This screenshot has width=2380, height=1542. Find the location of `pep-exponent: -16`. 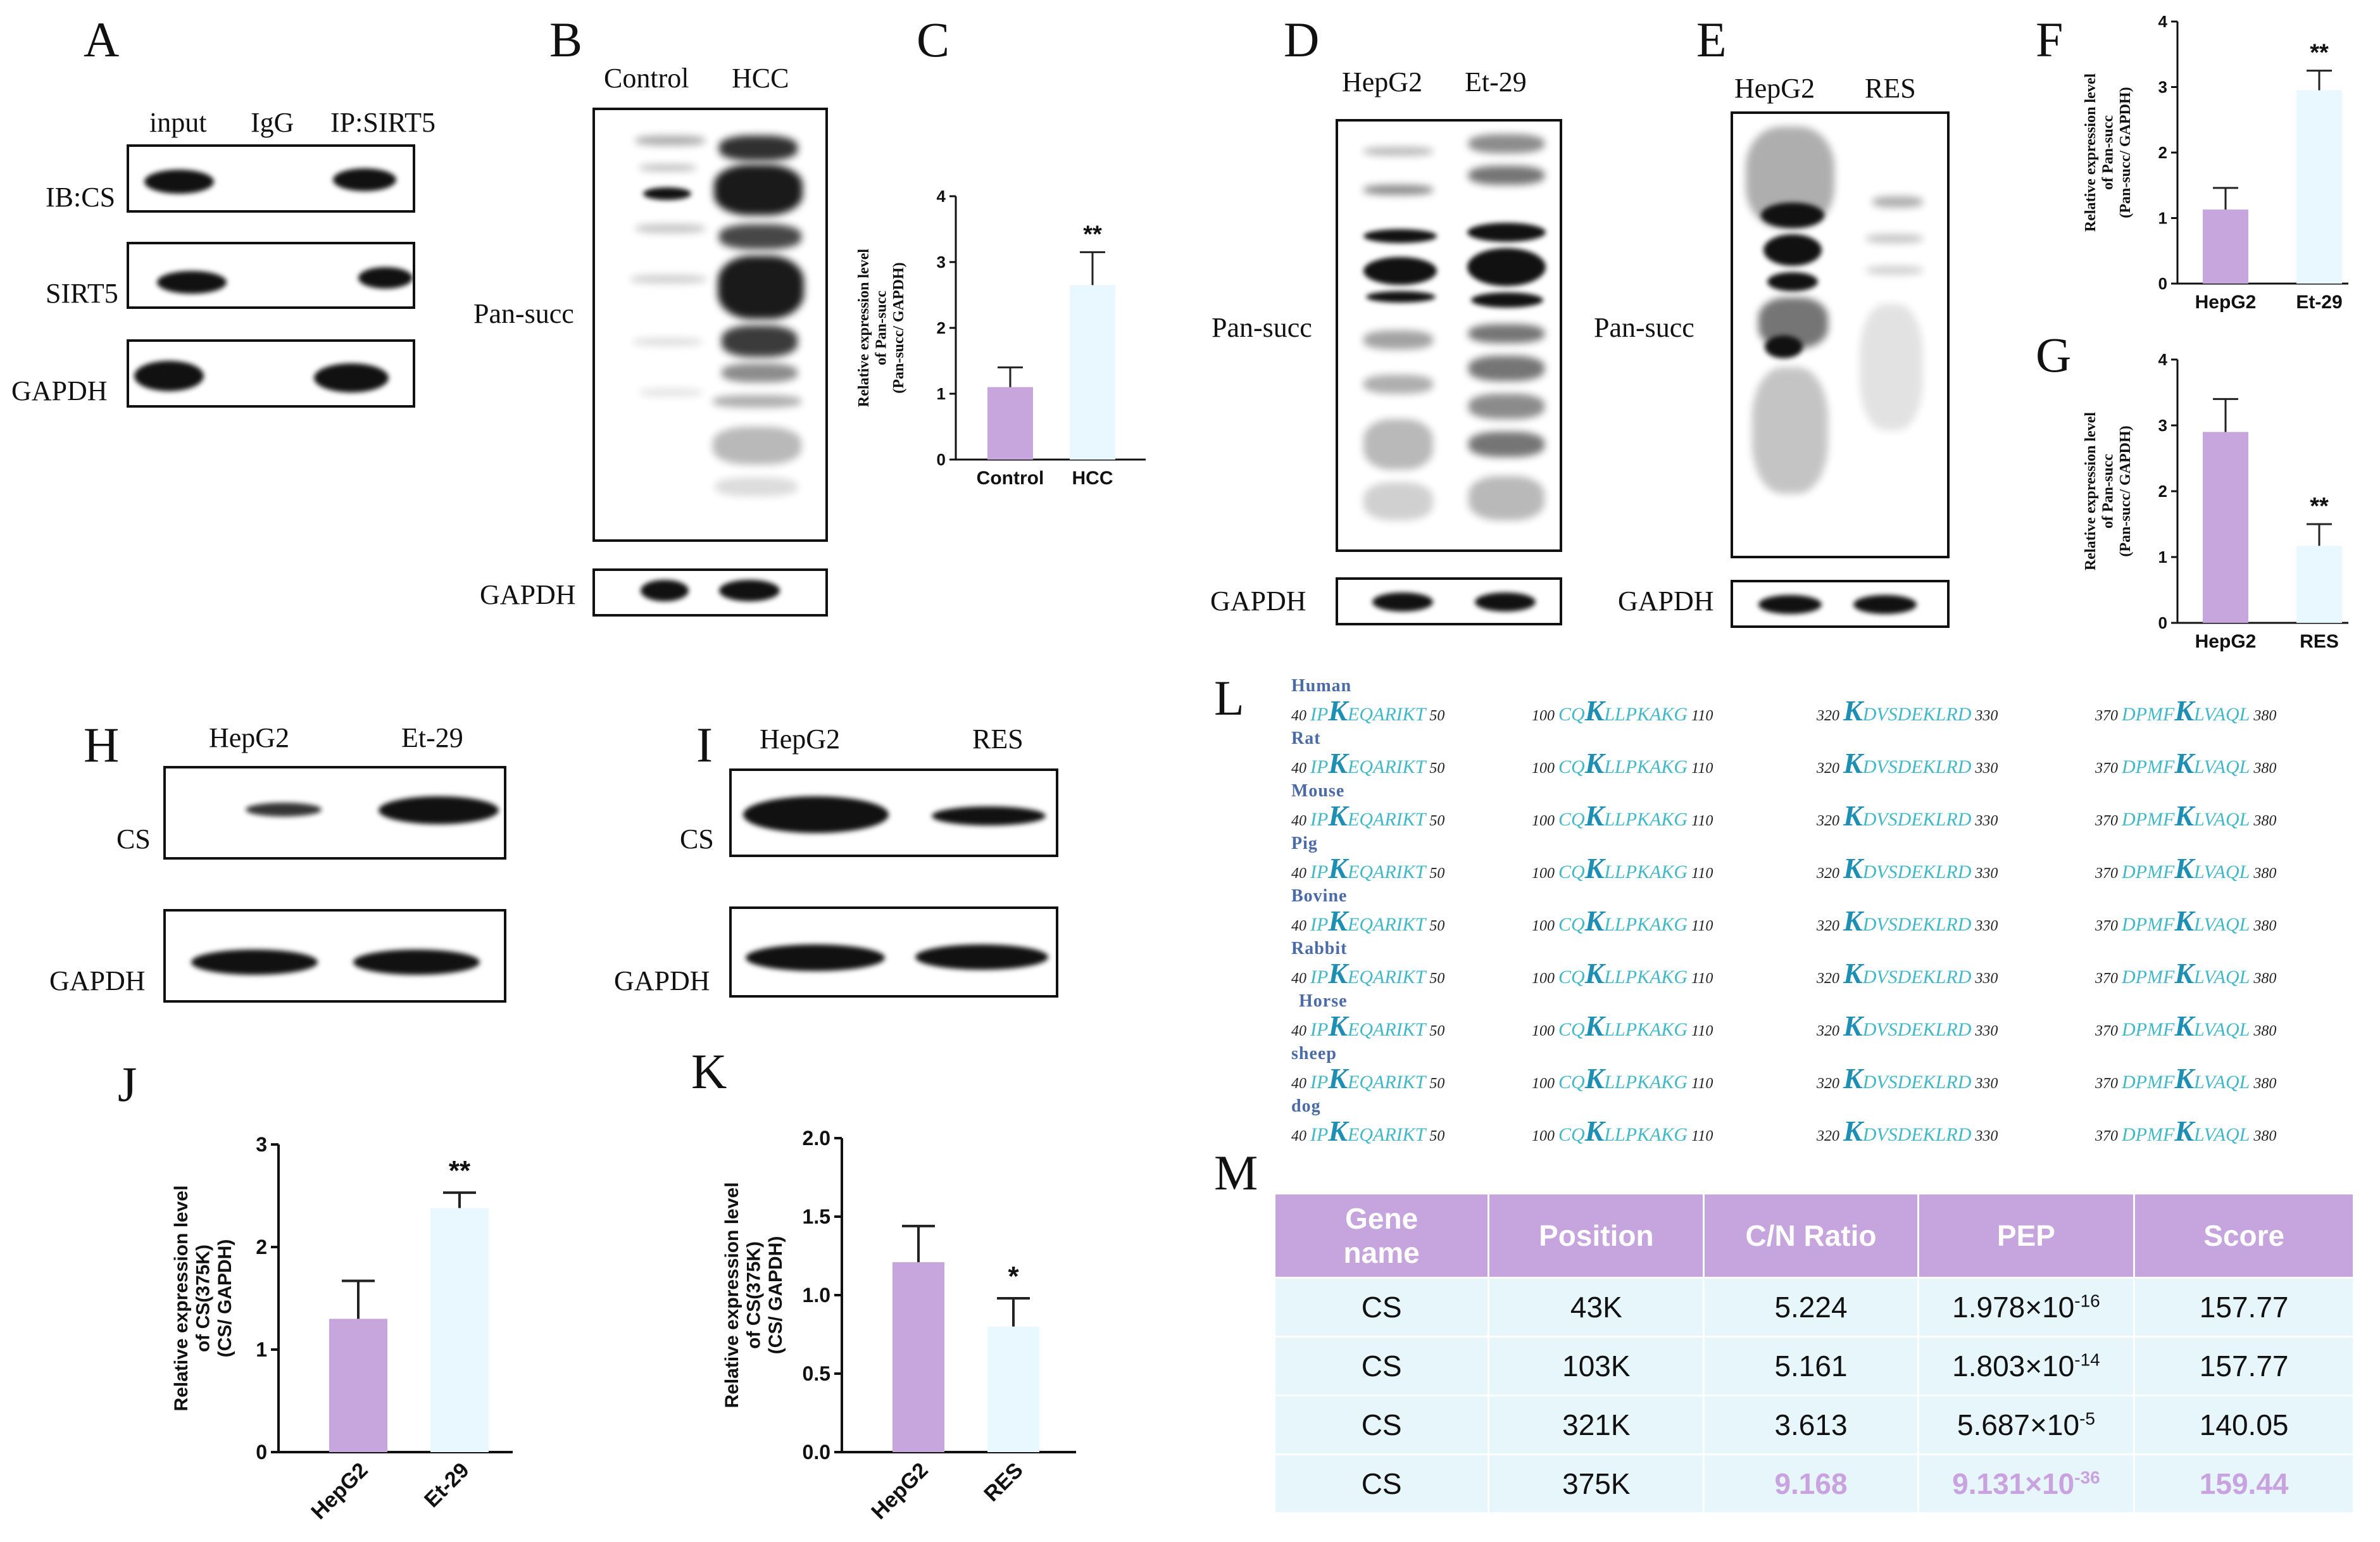

pep-exponent: -16 is located at coordinates (2087, 1301).